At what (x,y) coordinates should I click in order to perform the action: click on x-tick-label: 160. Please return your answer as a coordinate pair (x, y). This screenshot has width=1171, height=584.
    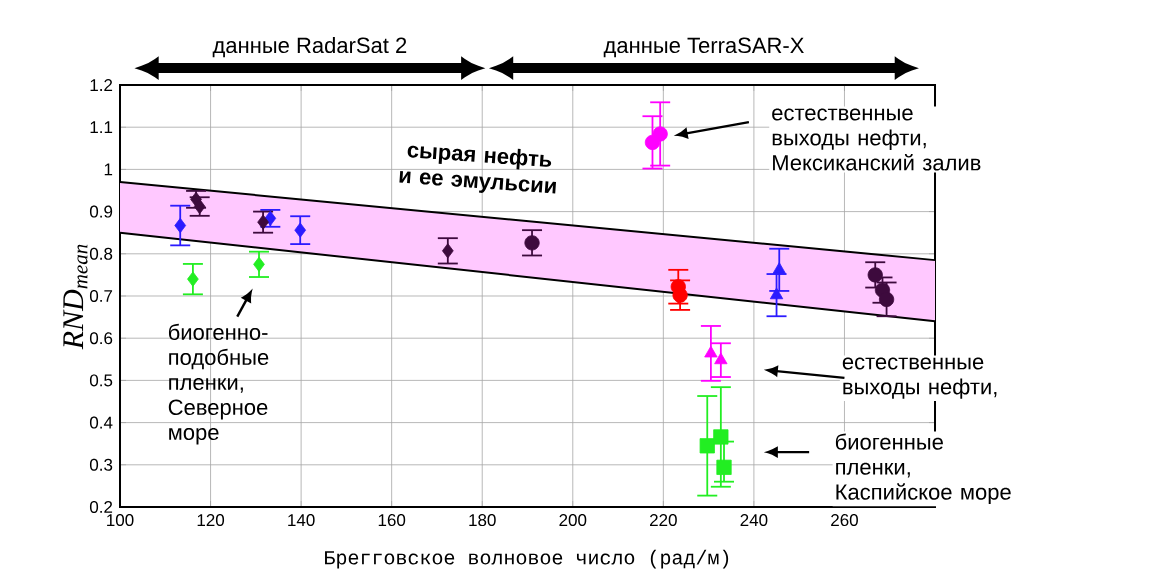
    Looking at the image, I should click on (392, 520).